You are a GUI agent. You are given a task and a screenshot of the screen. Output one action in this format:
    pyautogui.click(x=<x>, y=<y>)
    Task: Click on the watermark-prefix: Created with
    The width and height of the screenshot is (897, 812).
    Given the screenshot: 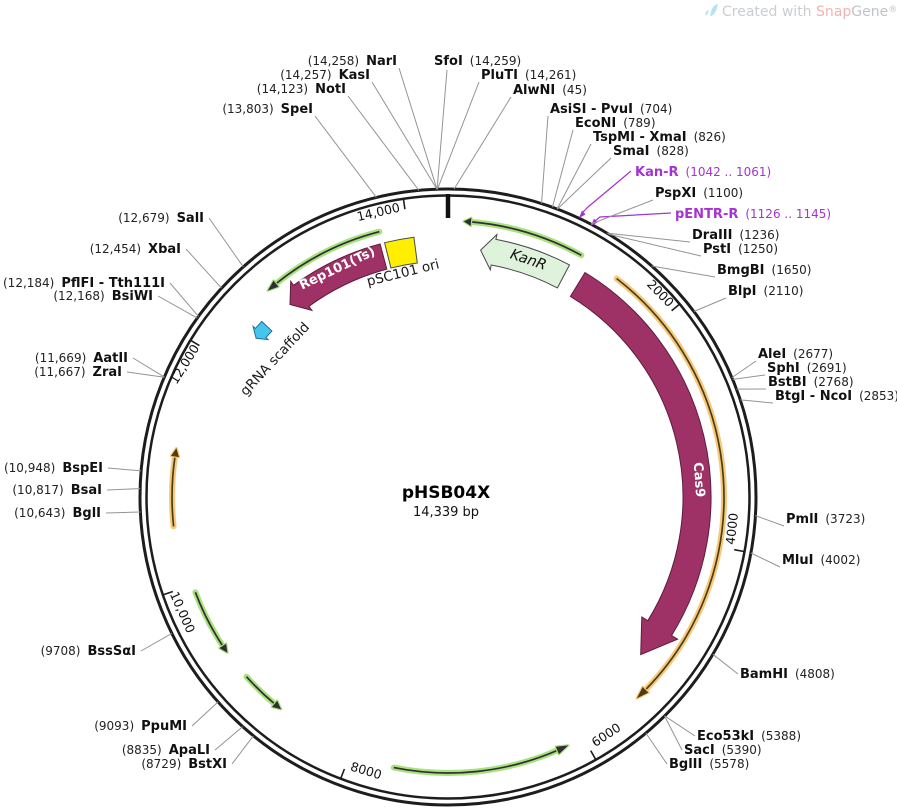 What is the action you would take?
    pyautogui.click(x=769, y=12)
    